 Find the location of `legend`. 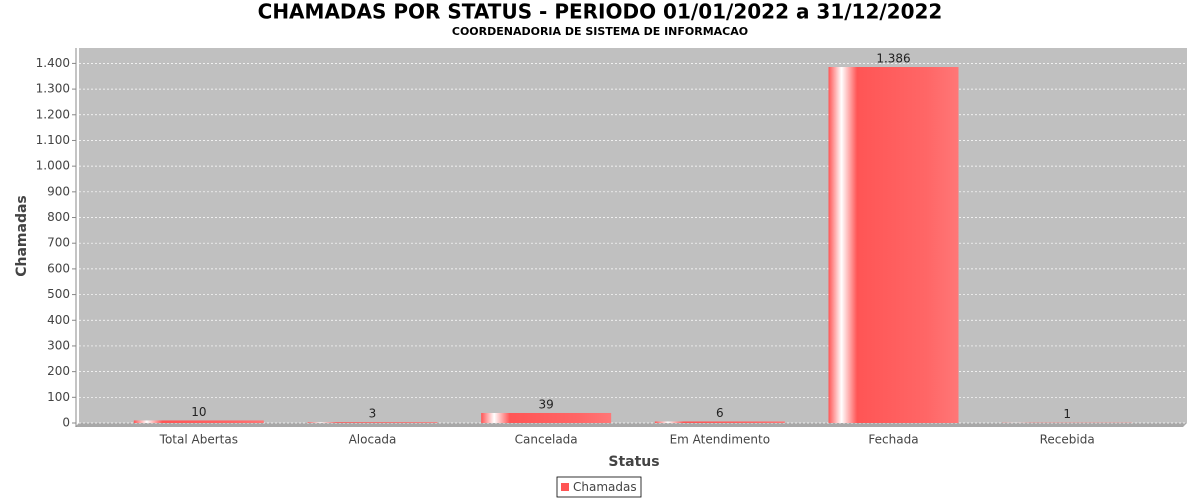

legend is located at coordinates (599, 487).